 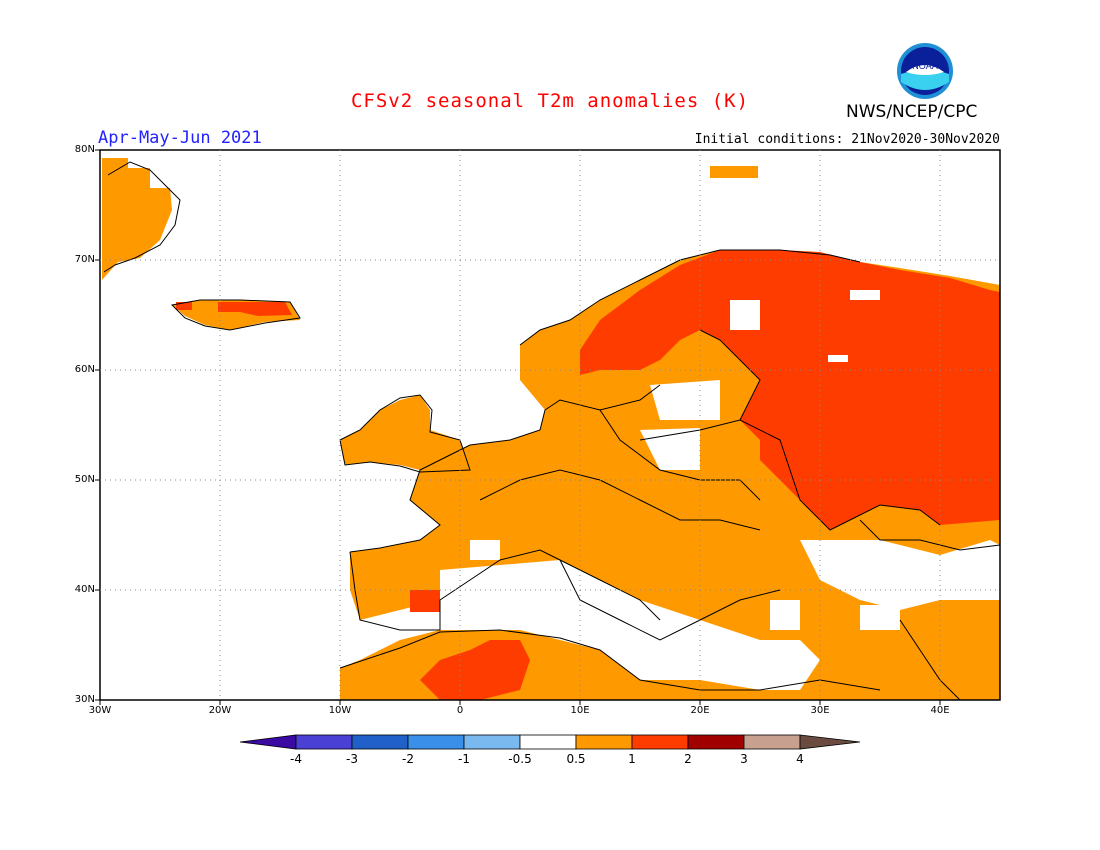 What do you see at coordinates (744, 759) in the screenshot?
I see `colorbar-label: 3` at bounding box center [744, 759].